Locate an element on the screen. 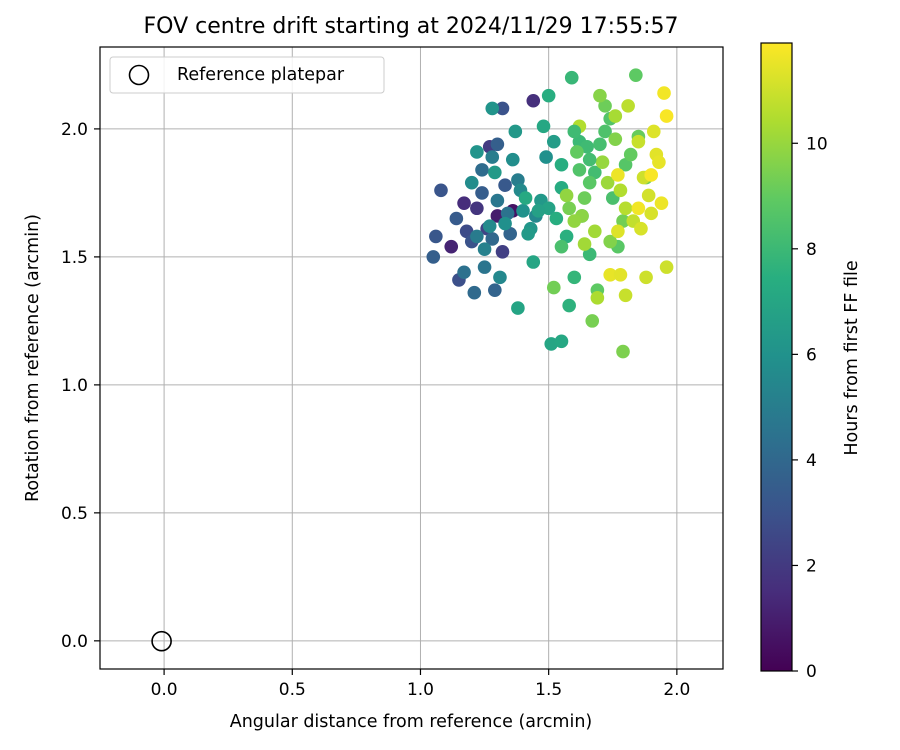 Image resolution: width=900 pixels, height=750 pixels. colorbar-tick-label: 0 is located at coordinates (811, 672).